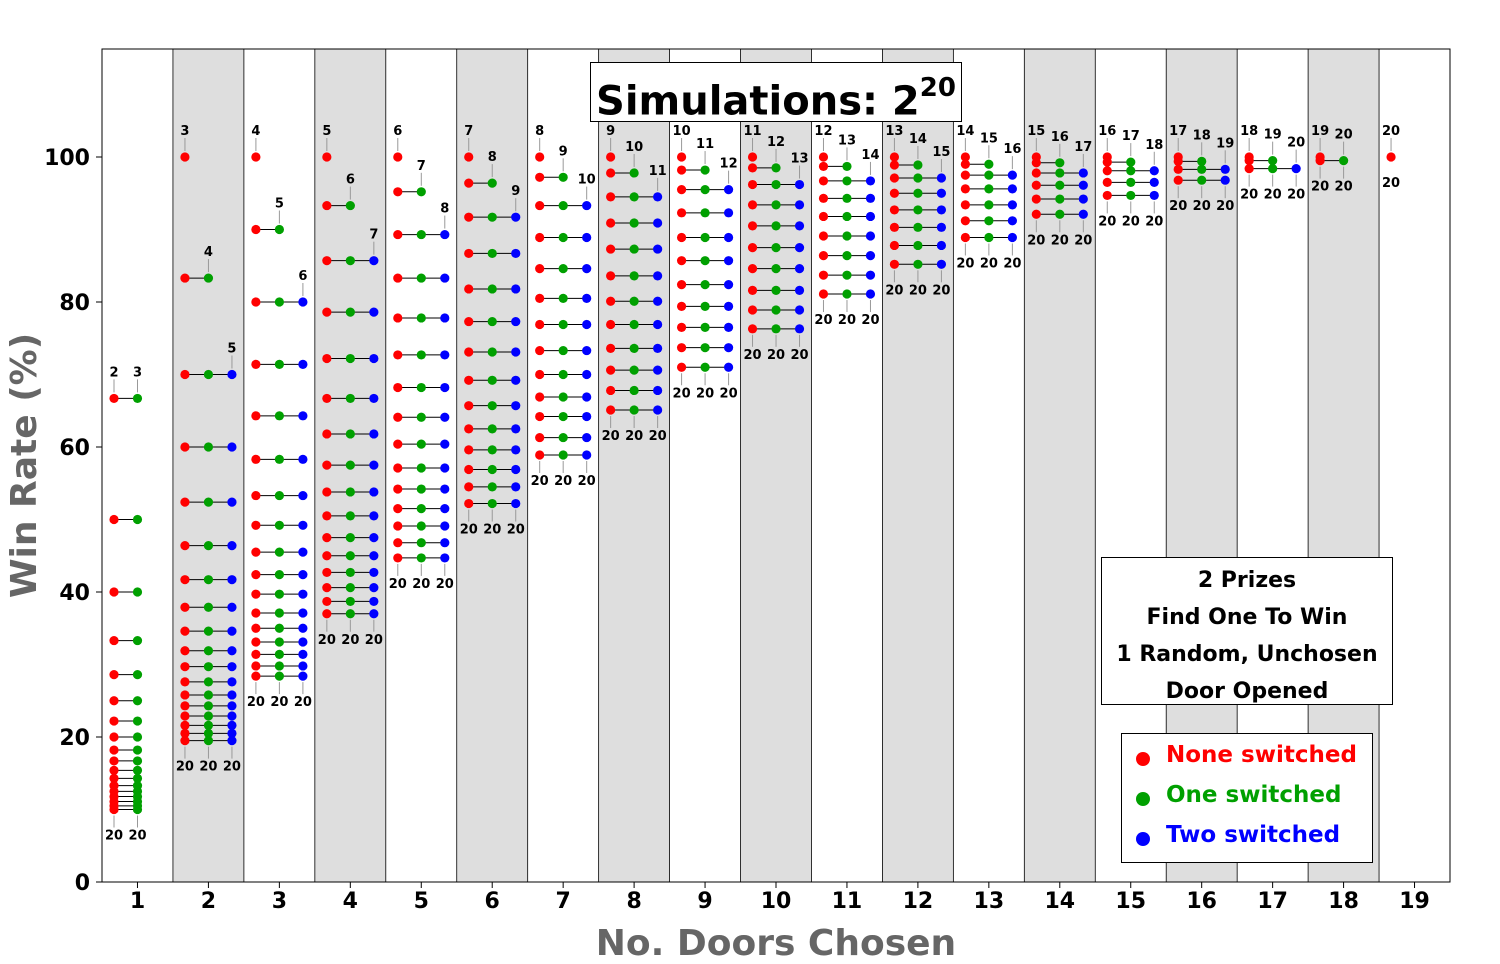  I want to click on top-label-9-none: 10, so click(682, 131).